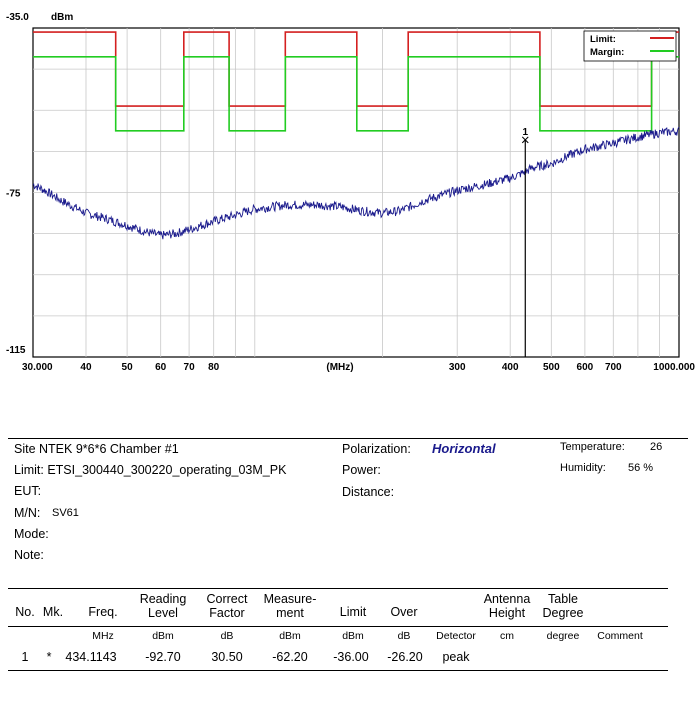  What do you see at coordinates (103, 612) in the screenshot?
I see `col-freq-header: Freq.` at bounding box center [103, 612].